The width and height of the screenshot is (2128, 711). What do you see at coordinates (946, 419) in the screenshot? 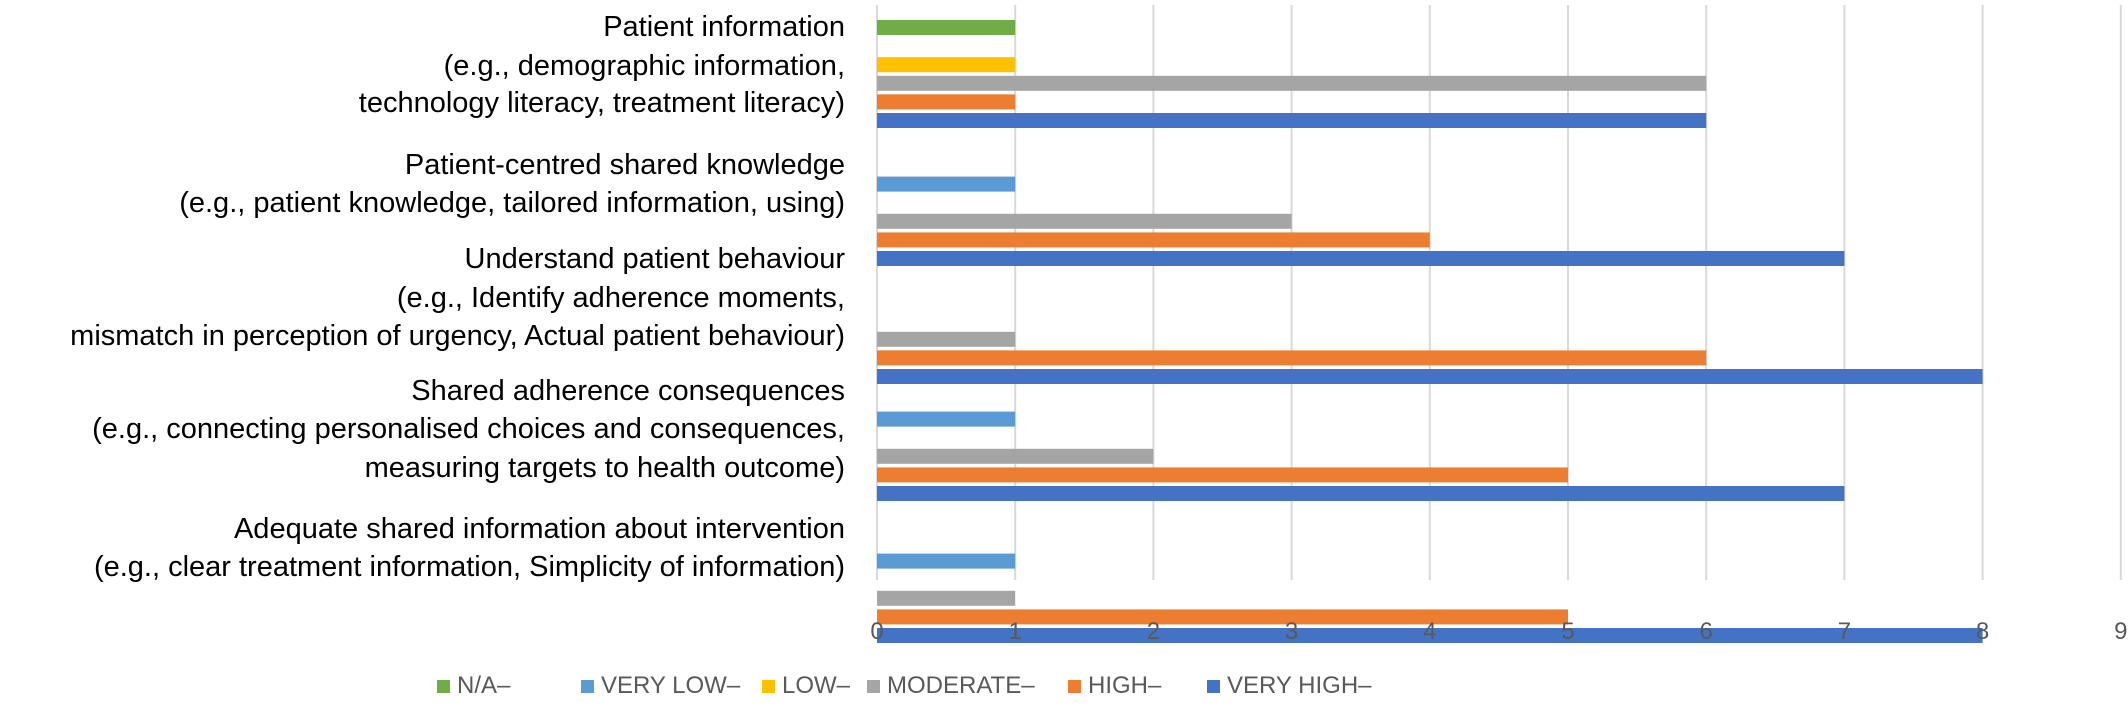
I see `bar-cat4-very-low` at bounding box center [946, 419].